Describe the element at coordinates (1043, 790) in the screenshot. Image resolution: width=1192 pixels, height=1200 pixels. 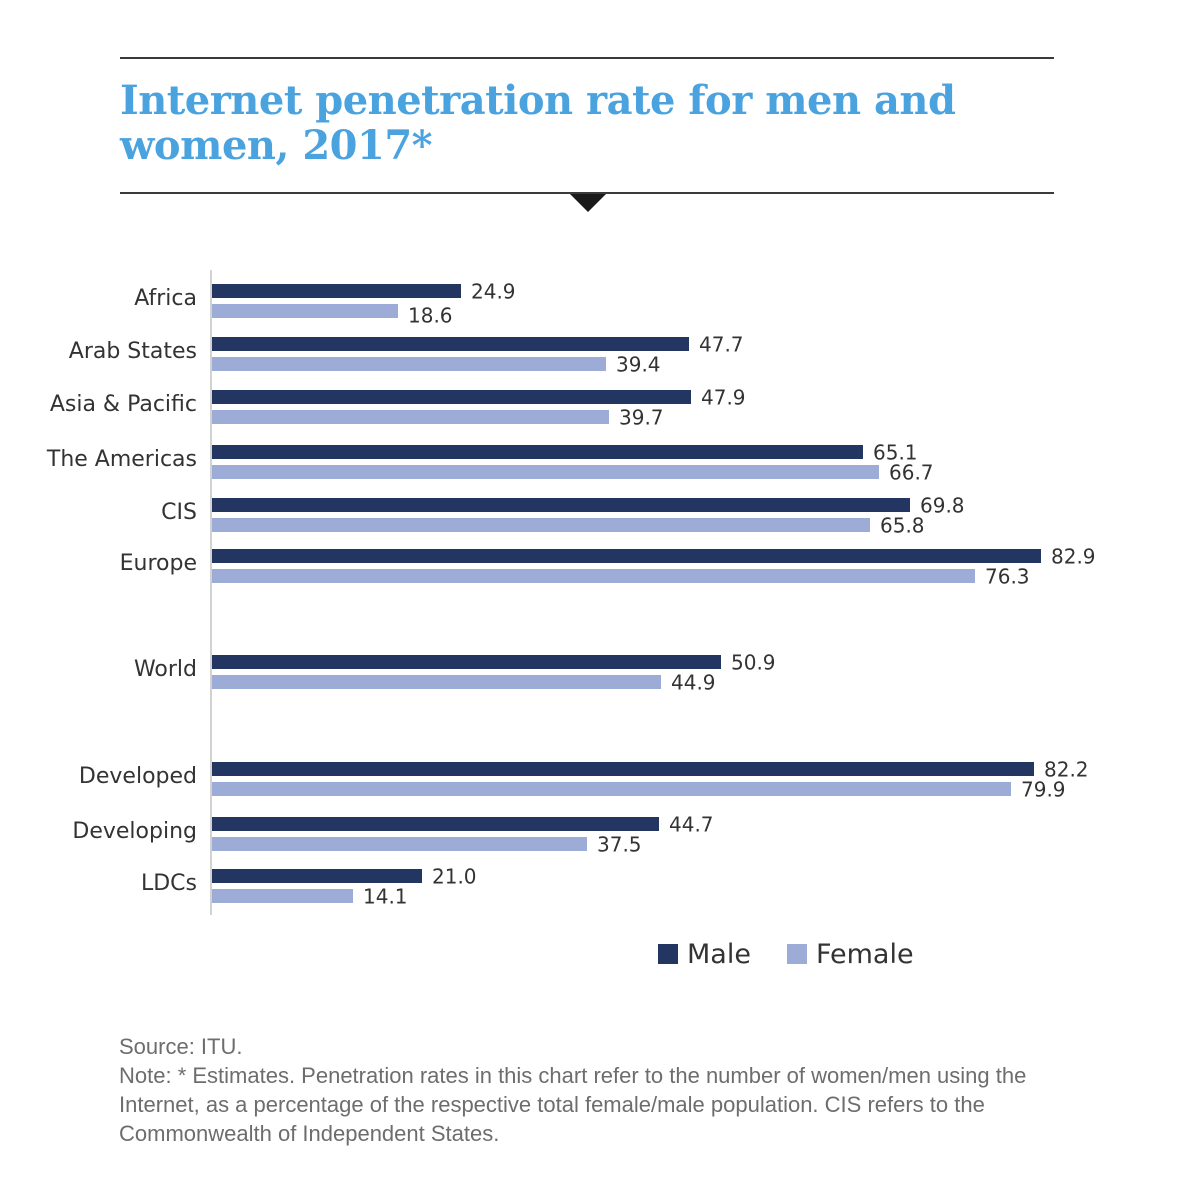
I see `value-label-female-developed: 79.9` at that location.